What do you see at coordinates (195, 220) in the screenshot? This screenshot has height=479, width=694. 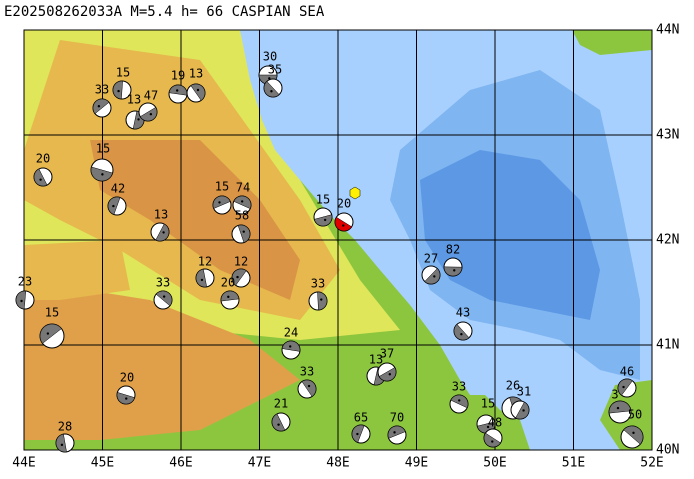 I see `terrain` at bounding box center [195, 220].